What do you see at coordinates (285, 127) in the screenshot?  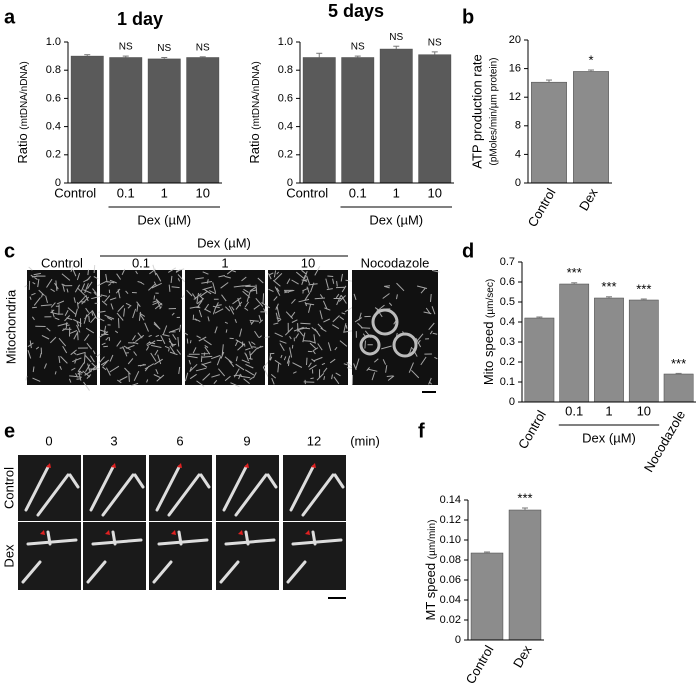 I see `y-tick-label: 0.4` at bounding box center [285, 127].